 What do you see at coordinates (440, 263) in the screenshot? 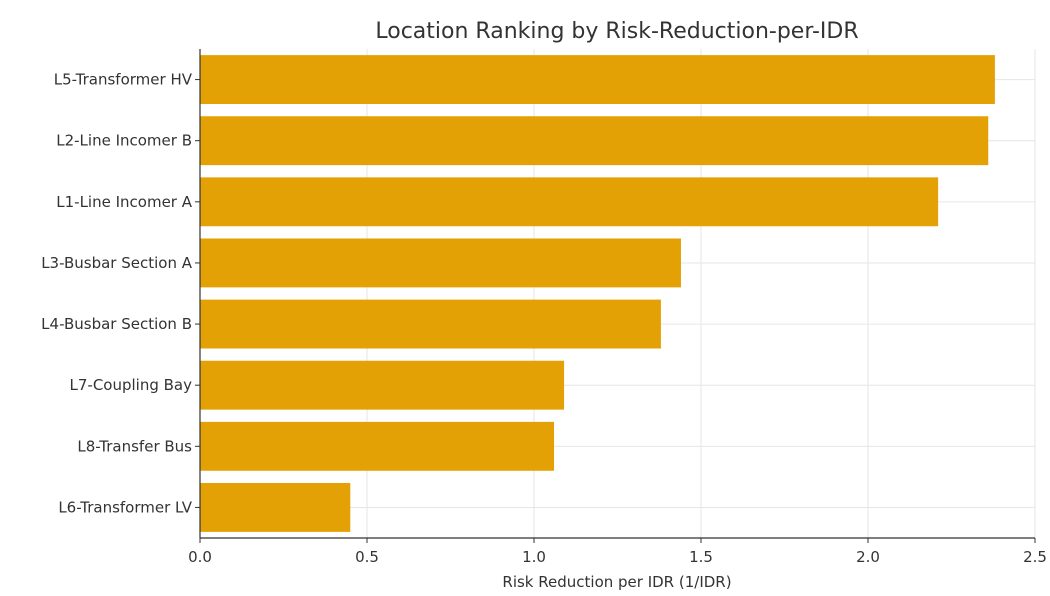
I see `bar-l3-busbar-section-a` at bounding box center [440, 263].